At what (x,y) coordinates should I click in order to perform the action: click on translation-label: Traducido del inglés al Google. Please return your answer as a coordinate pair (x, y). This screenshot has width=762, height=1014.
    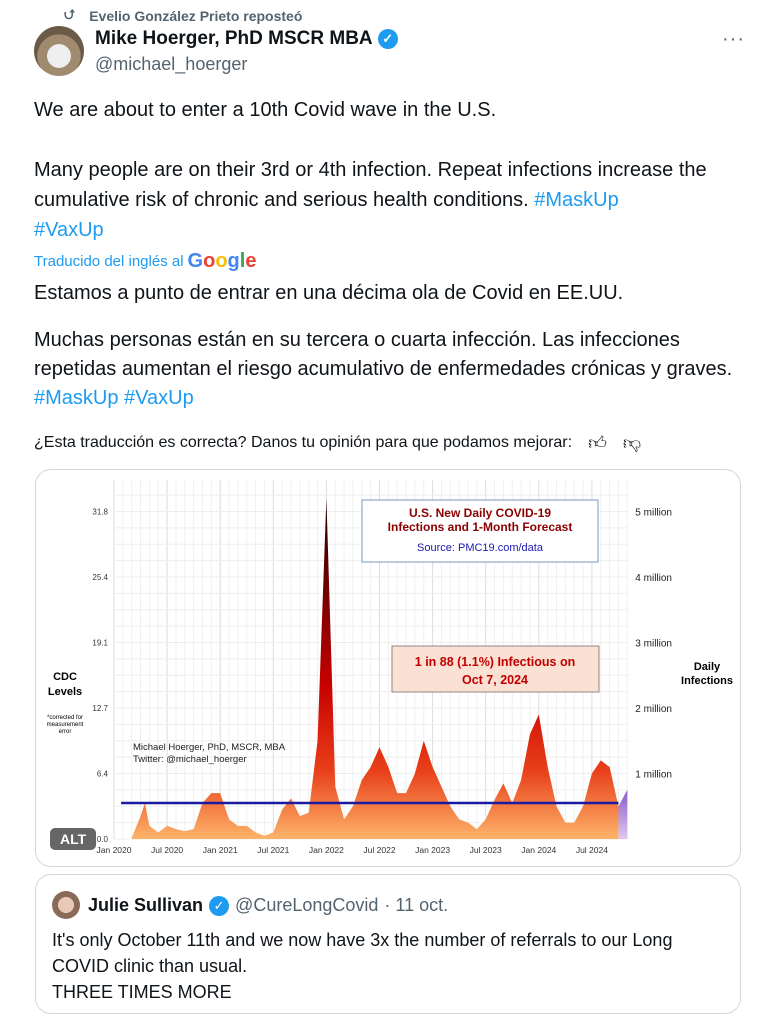
    Looking at the image, I should click on (145, 261).